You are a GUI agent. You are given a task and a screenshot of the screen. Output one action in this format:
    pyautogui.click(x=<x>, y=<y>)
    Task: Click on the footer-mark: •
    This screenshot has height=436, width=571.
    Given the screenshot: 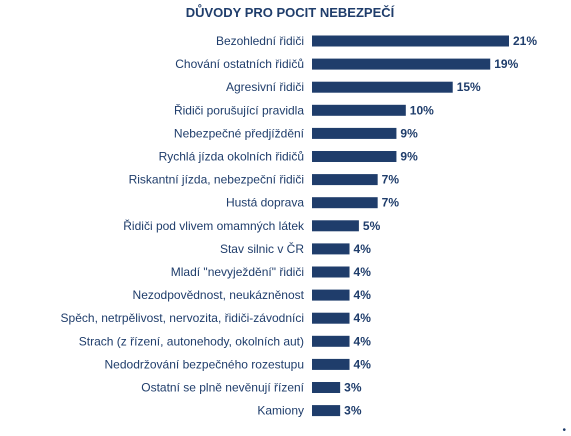 What is the action you would take?
    pyautogui.click(x=564, y=430)
    